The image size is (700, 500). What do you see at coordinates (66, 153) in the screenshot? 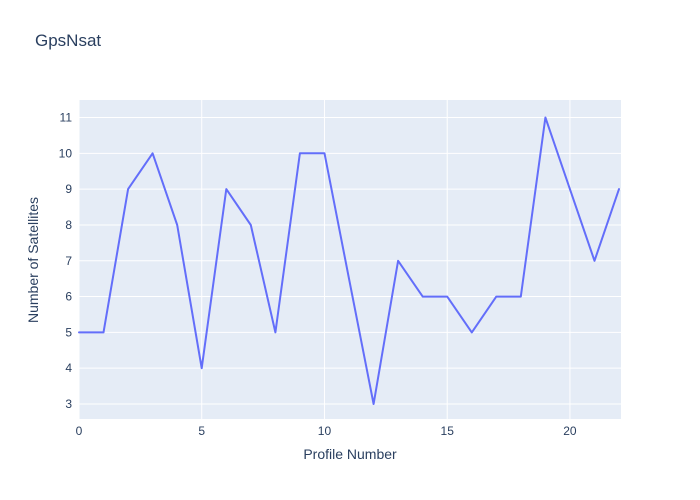
I see `y-tick-label: 10` at bounding box center [66, 153].